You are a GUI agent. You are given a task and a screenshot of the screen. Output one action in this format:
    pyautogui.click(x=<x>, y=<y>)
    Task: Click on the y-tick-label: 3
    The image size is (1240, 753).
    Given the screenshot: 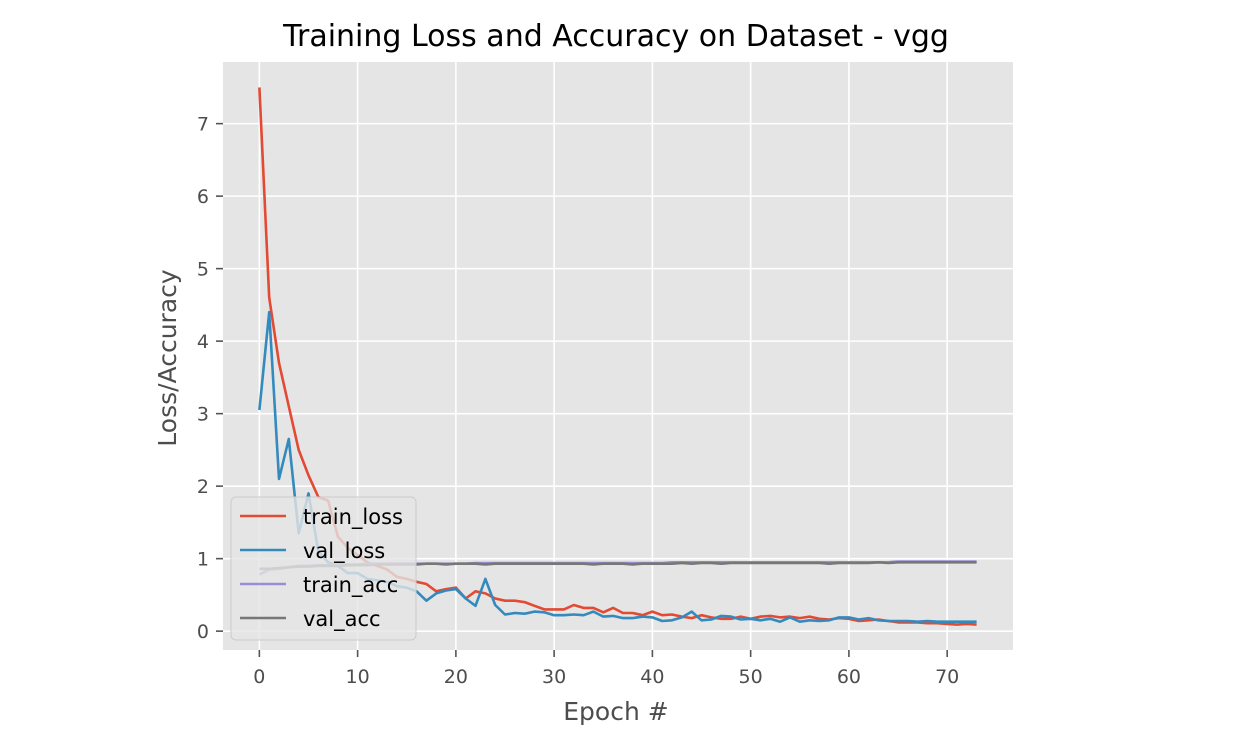 What is the action you would take?
    pyautogui.click(x=203, y=415)
    